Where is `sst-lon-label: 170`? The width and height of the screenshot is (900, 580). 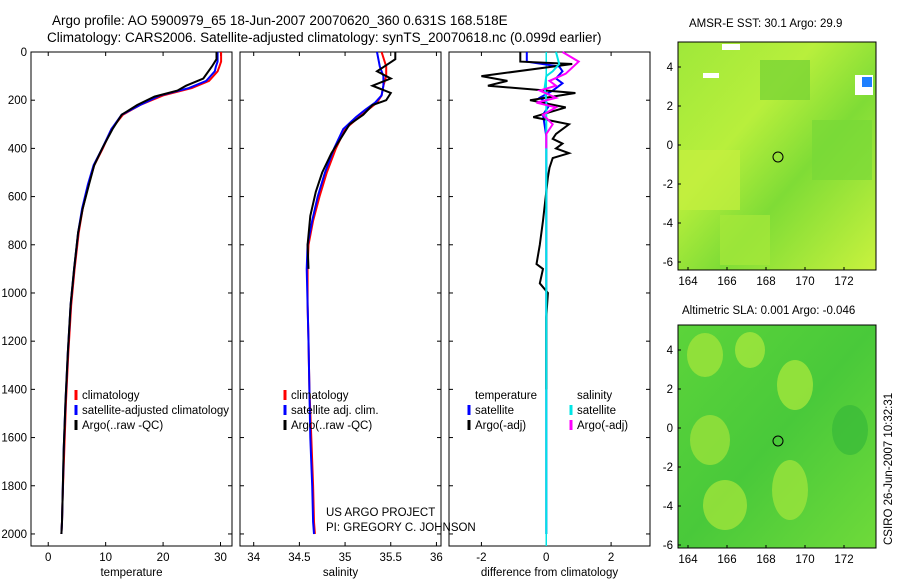 sst-lon-label: 170 is located at coordinates (804, 282).